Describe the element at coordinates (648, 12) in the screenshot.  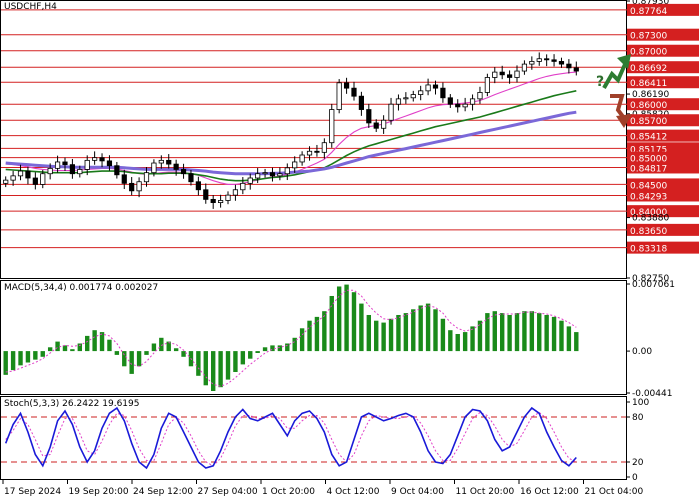
I see `level-tag-label: 0.87764` at that location.